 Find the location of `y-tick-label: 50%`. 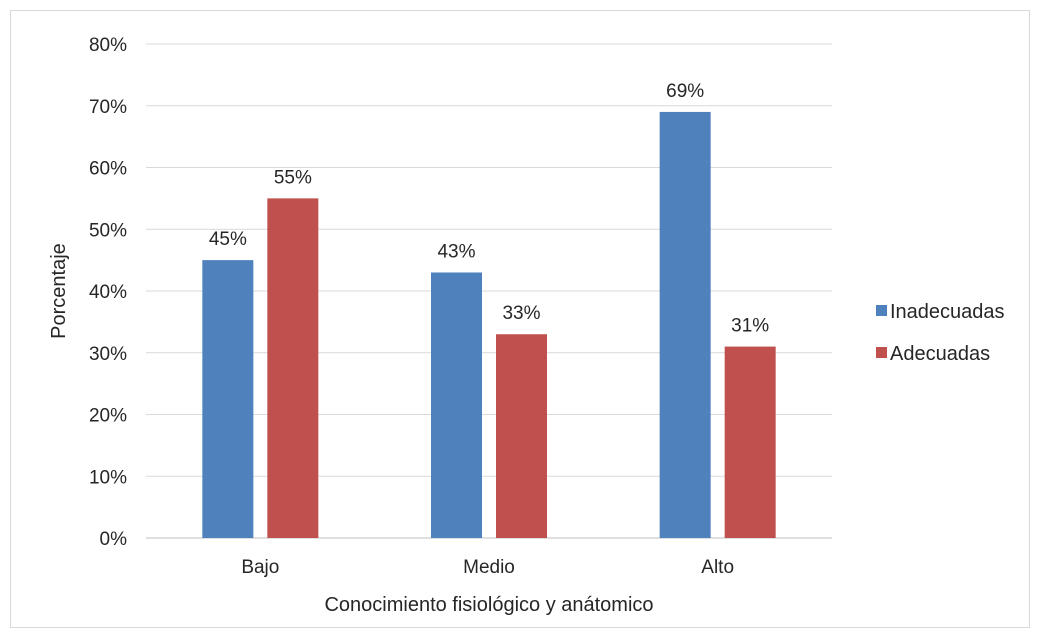

y-tick-label: 50% is located at coordinates (108, 230).